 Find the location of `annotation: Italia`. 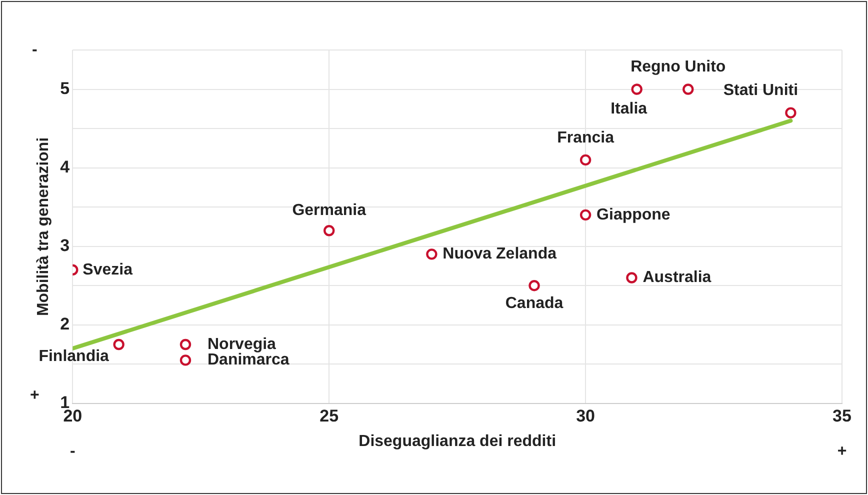

annotation: Italia is located at coordinates (629, 109).